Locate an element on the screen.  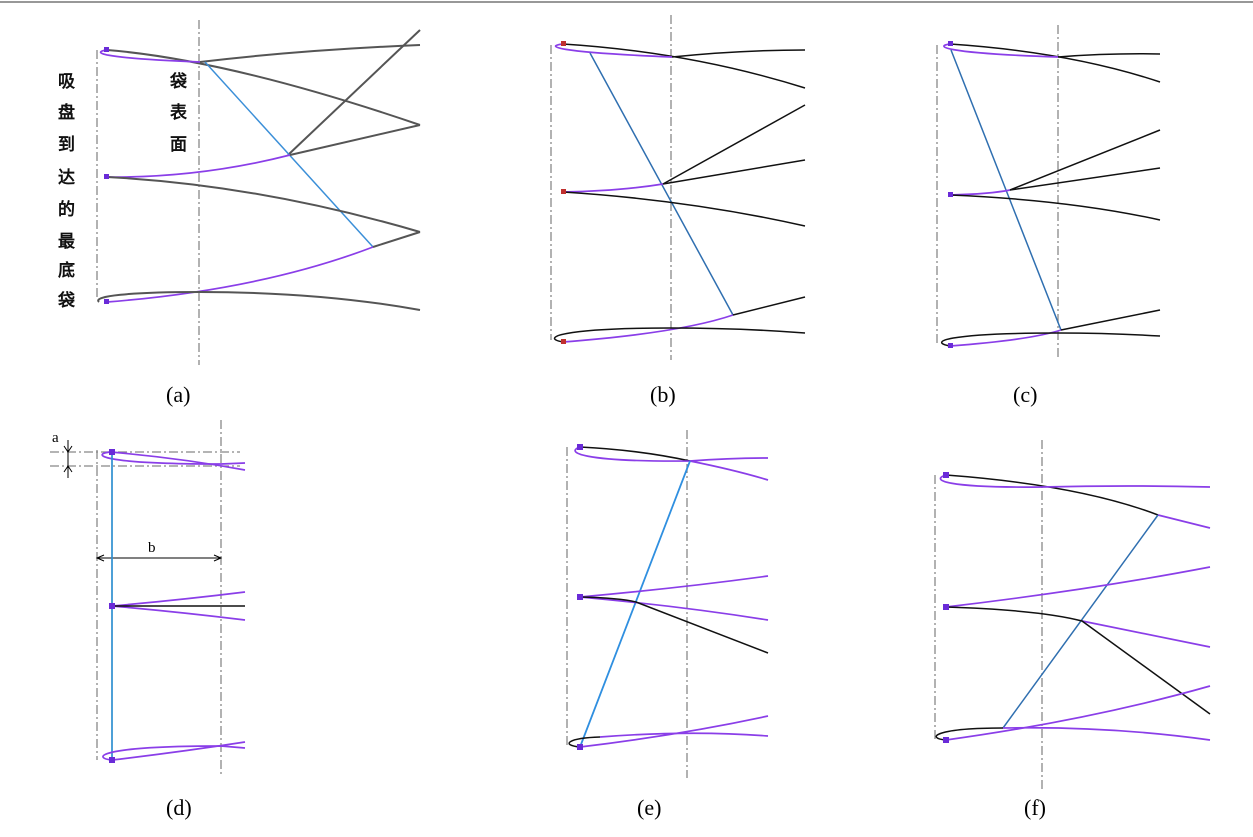
label-char: 吸 is located at coordinates (67, 82).